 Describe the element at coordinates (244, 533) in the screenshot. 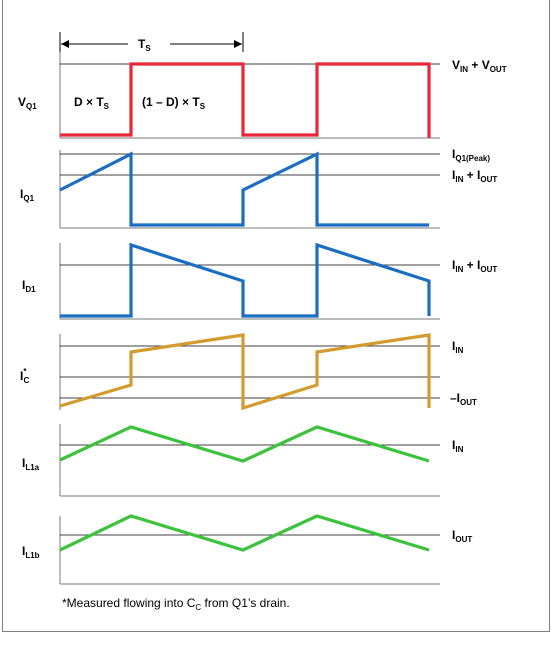

I see `il1b-waveform` at that location.